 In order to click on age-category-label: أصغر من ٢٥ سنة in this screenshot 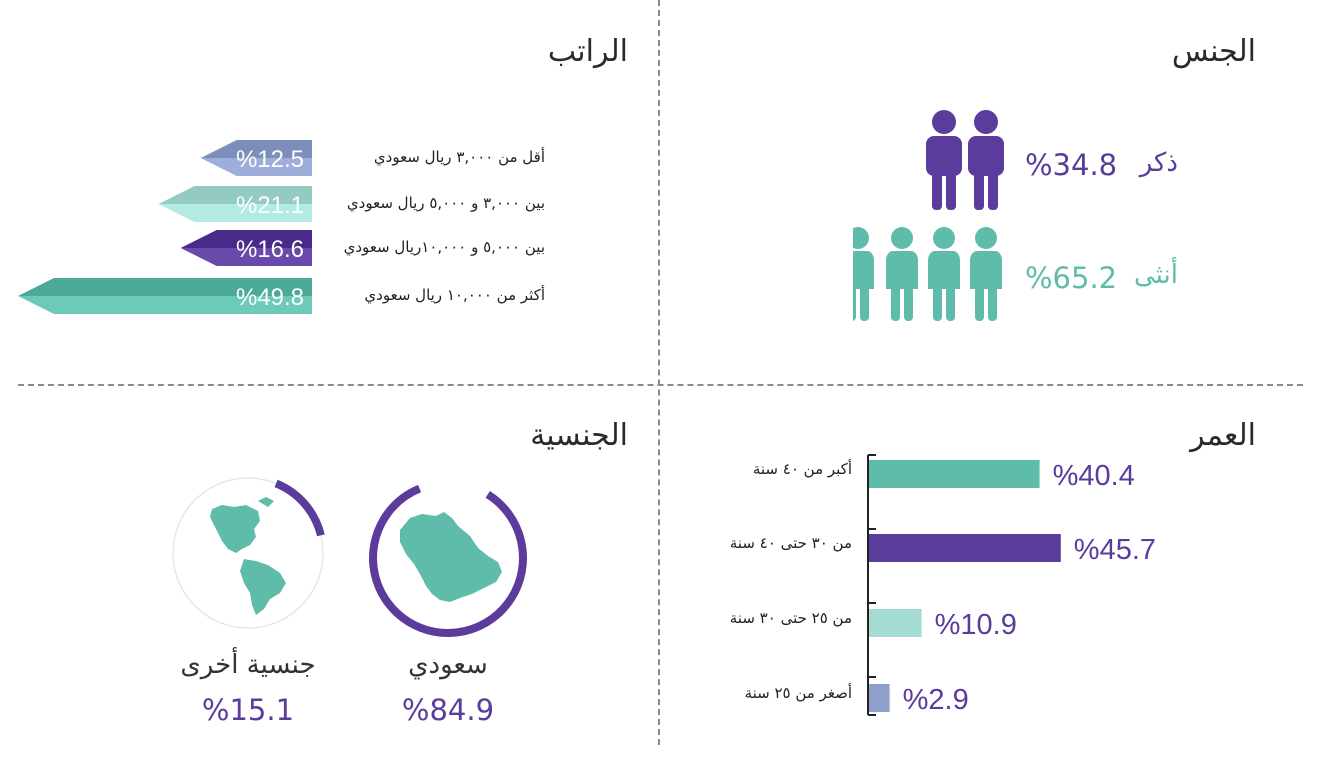, I will do `click(798, 693)`.